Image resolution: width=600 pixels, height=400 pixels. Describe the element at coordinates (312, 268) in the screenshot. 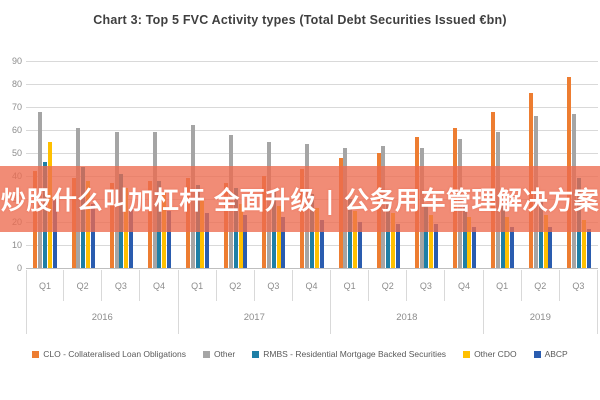

I see `x-axis-line` at that location.